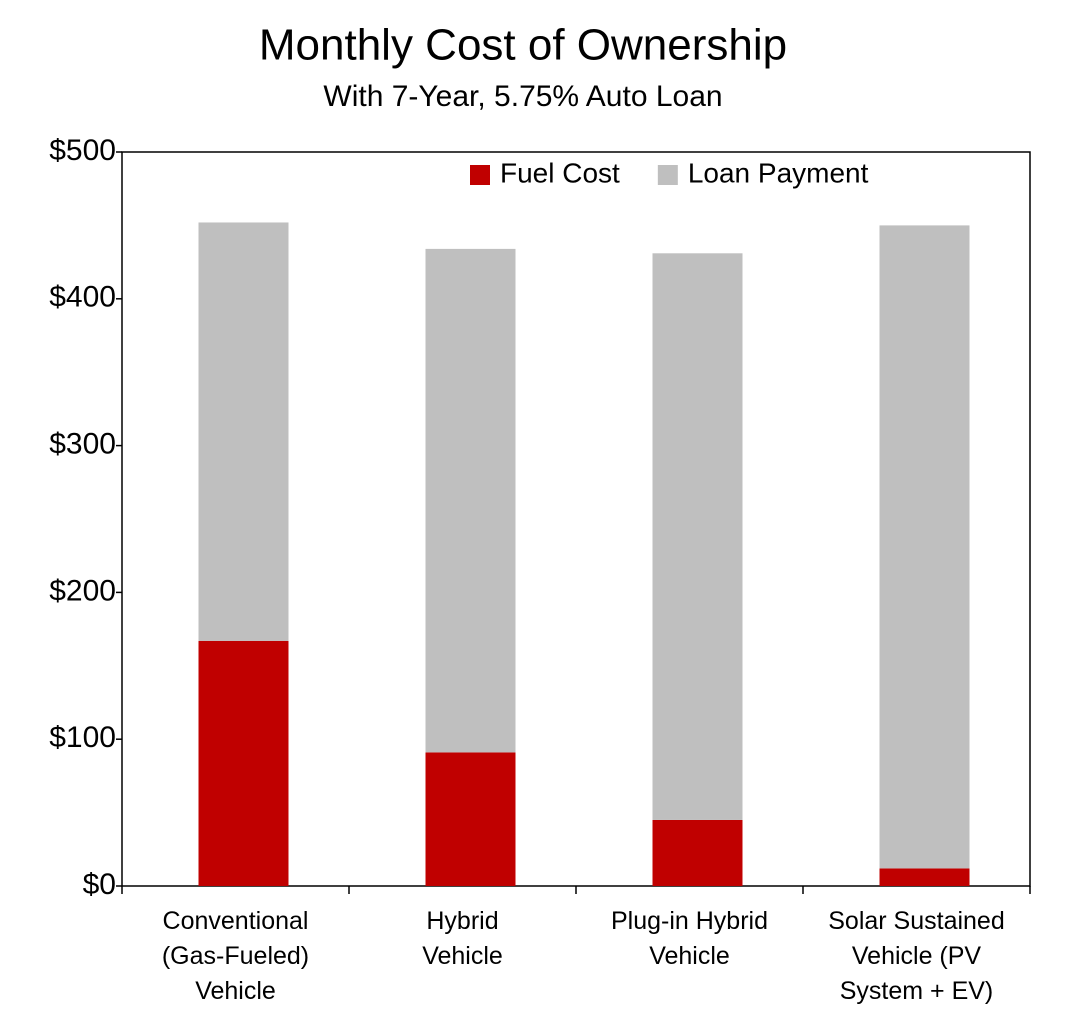  What do you see at coordinates (778, 172) in the screenshot?
I see `legend-label: Loan Payment` at bounding box center [778, 172].